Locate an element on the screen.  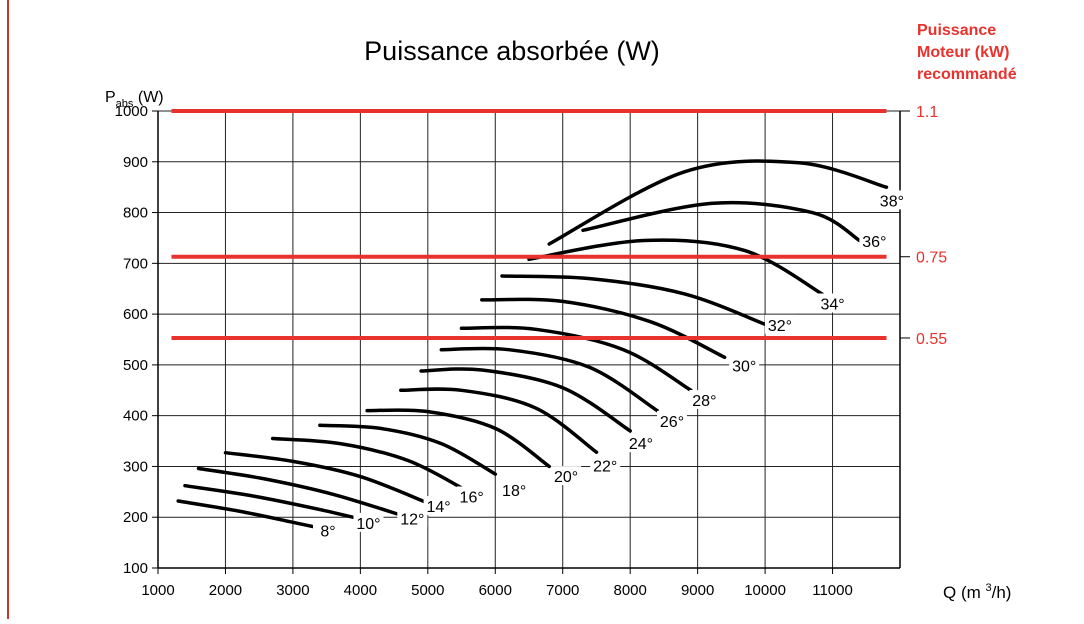
curve-label-34deg: 34° is located at coordinates (832, 304).